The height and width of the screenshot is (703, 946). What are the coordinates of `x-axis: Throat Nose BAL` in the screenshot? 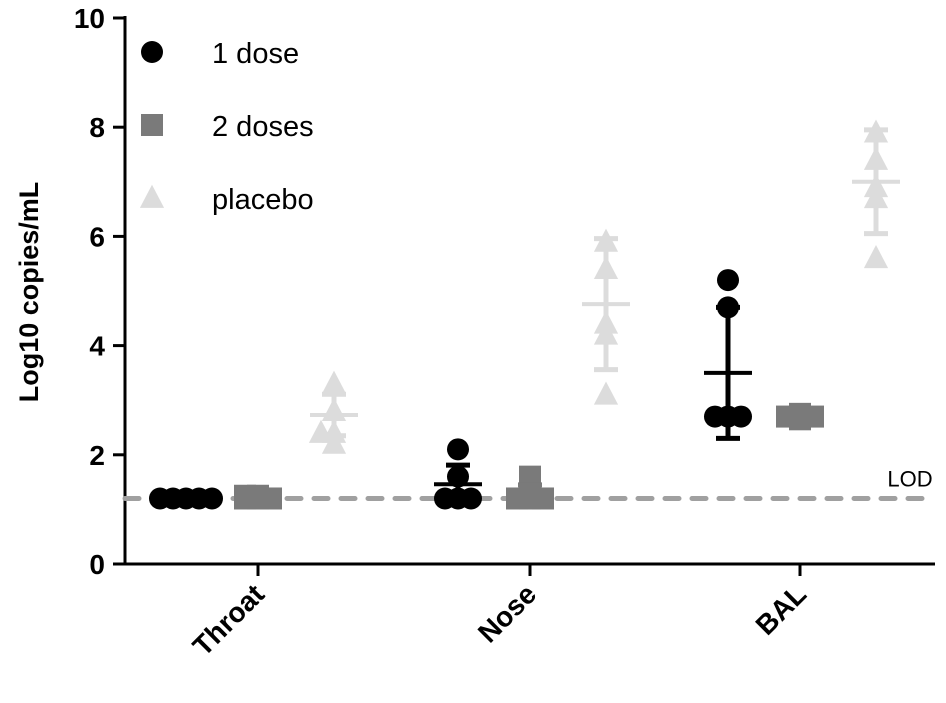 It's located at (529, 612).